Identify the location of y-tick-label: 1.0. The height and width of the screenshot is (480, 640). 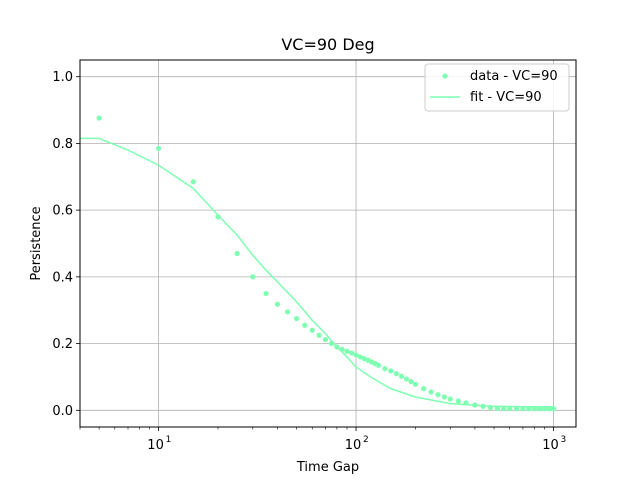
(62, 77).